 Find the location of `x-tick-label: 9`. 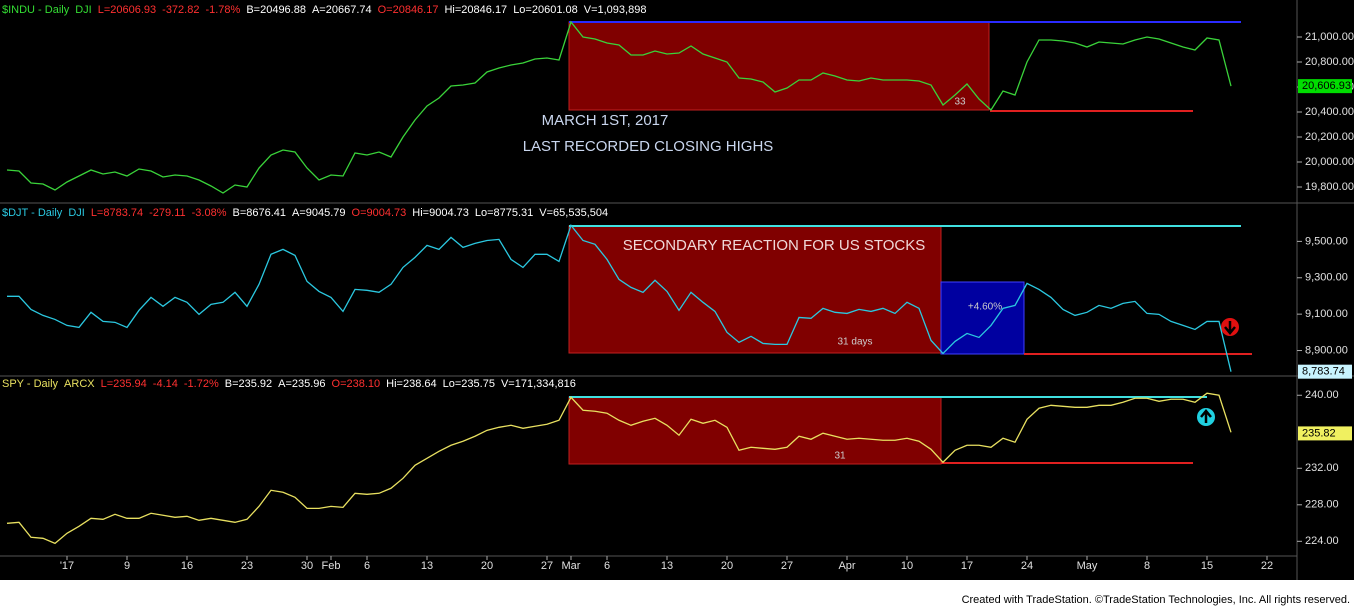

x-tick-label: 9 is located at coordinates (127, 566).